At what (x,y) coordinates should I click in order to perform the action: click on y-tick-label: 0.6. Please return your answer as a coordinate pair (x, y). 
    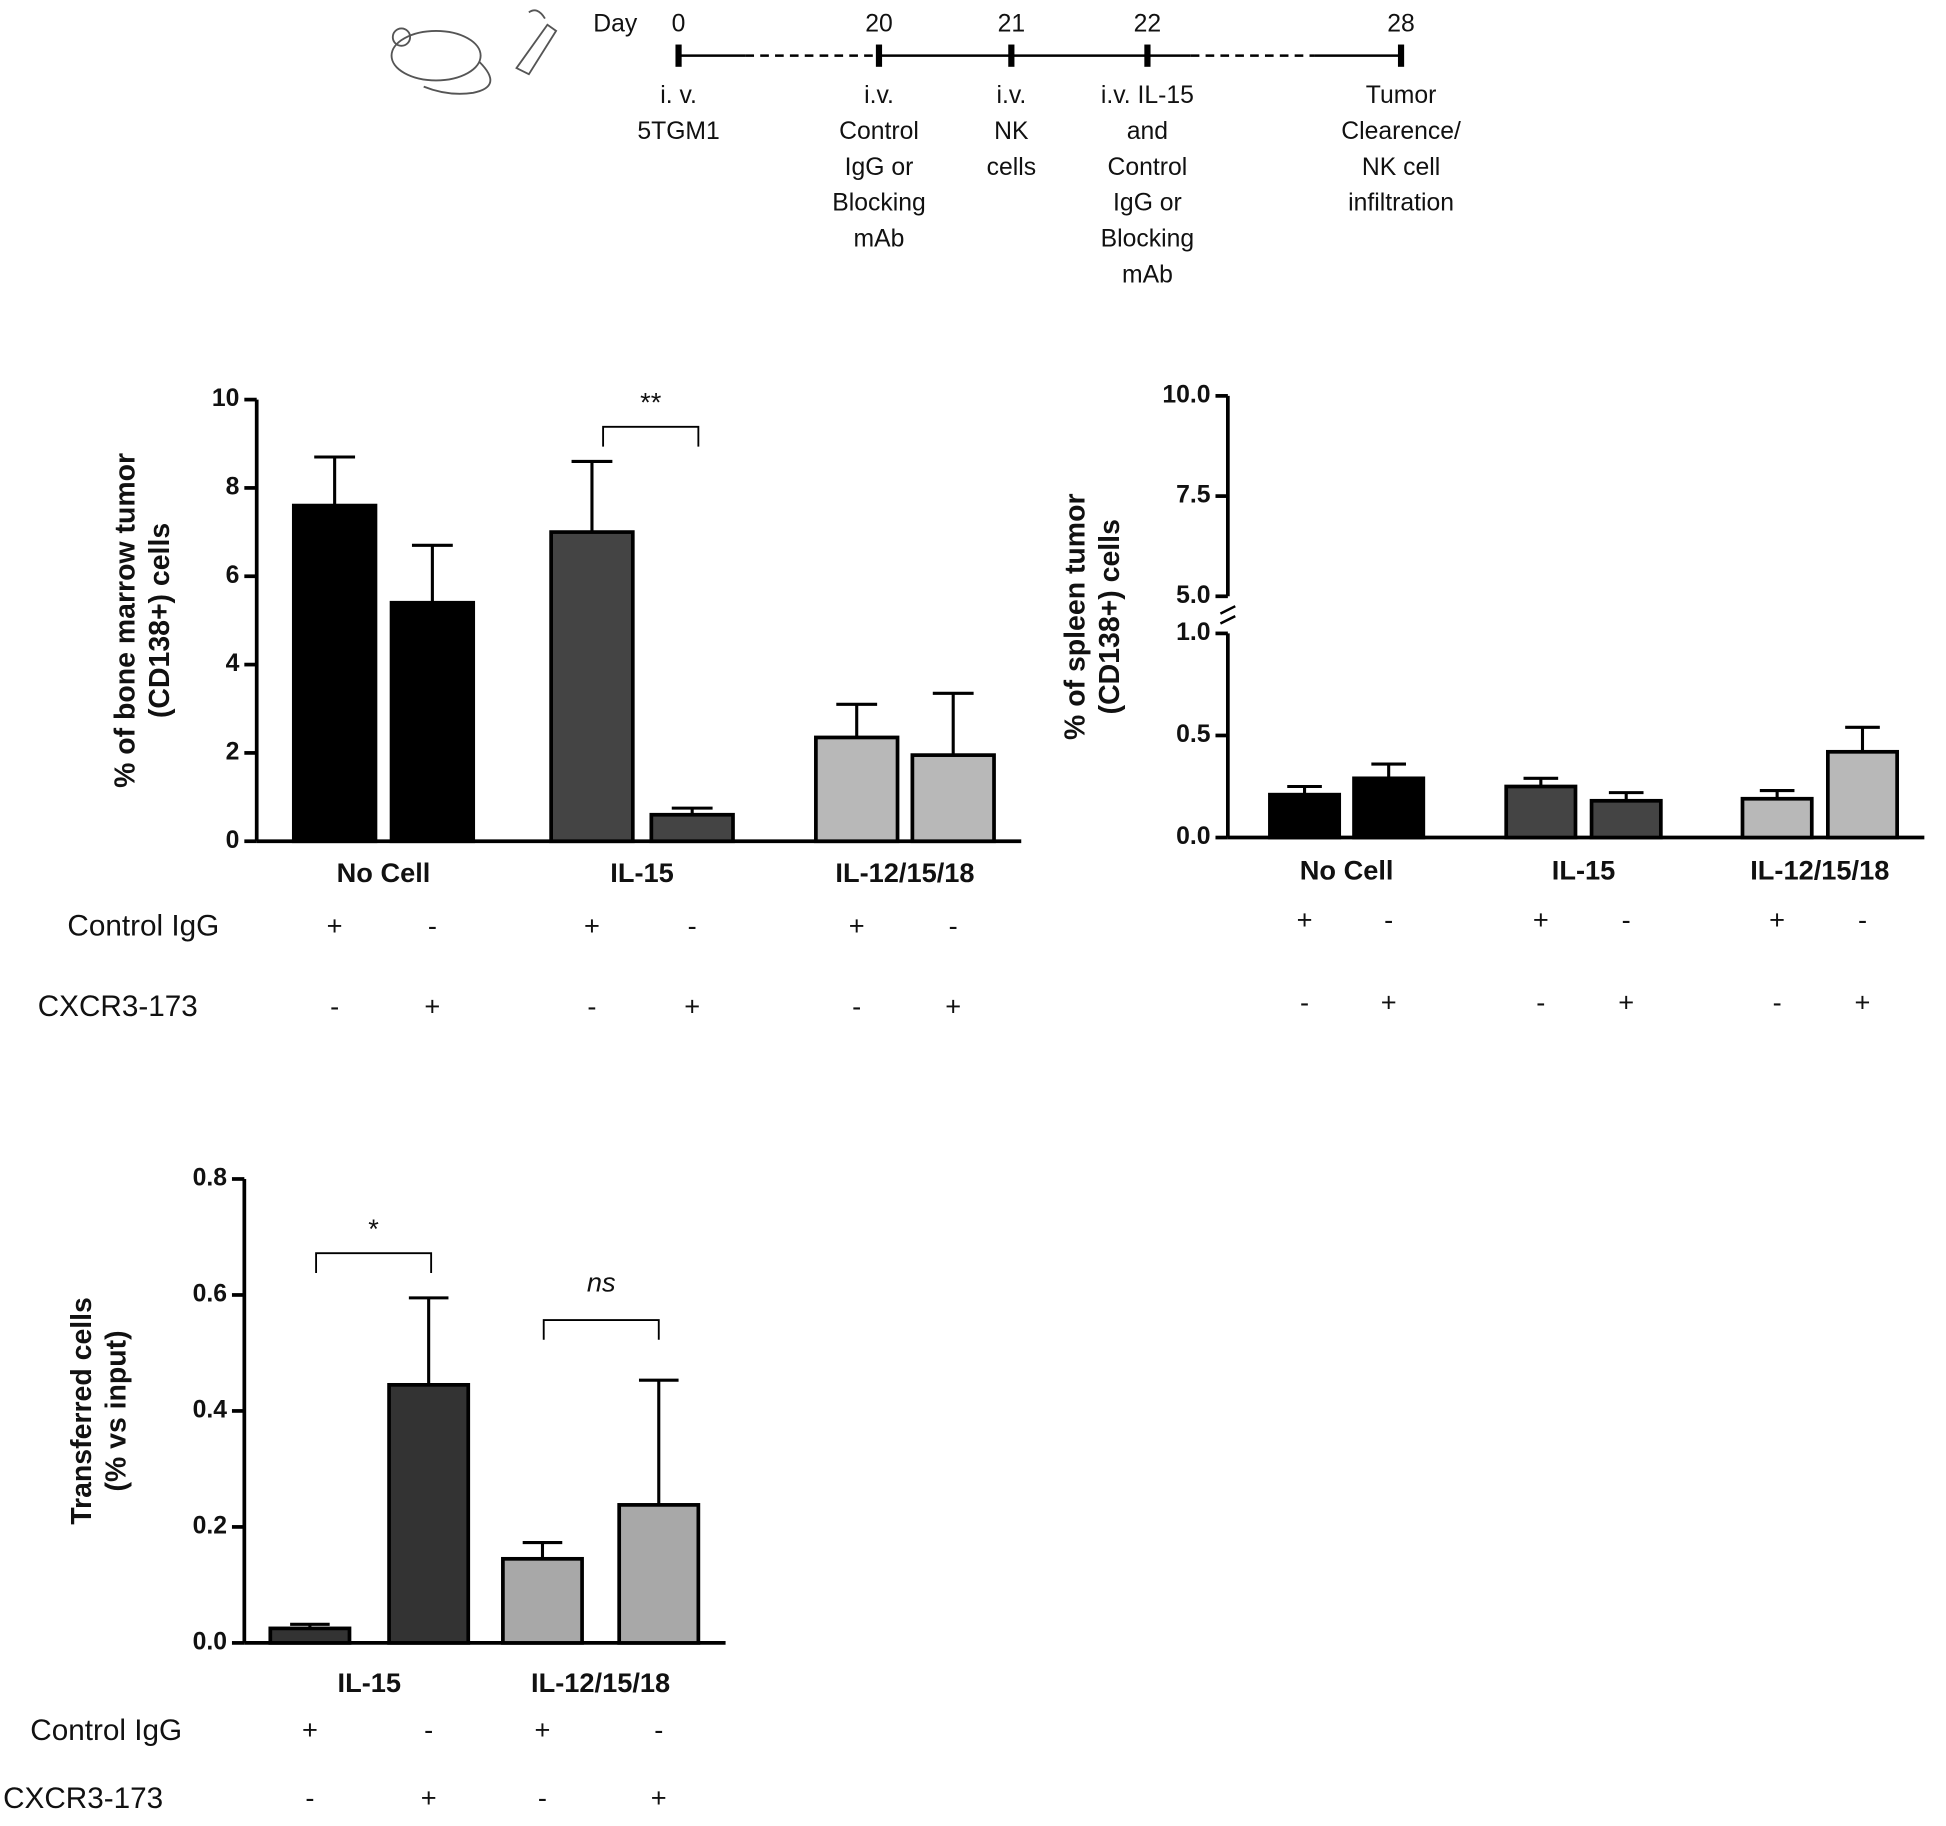
    Looking at the image, I should click on (210, 1293).